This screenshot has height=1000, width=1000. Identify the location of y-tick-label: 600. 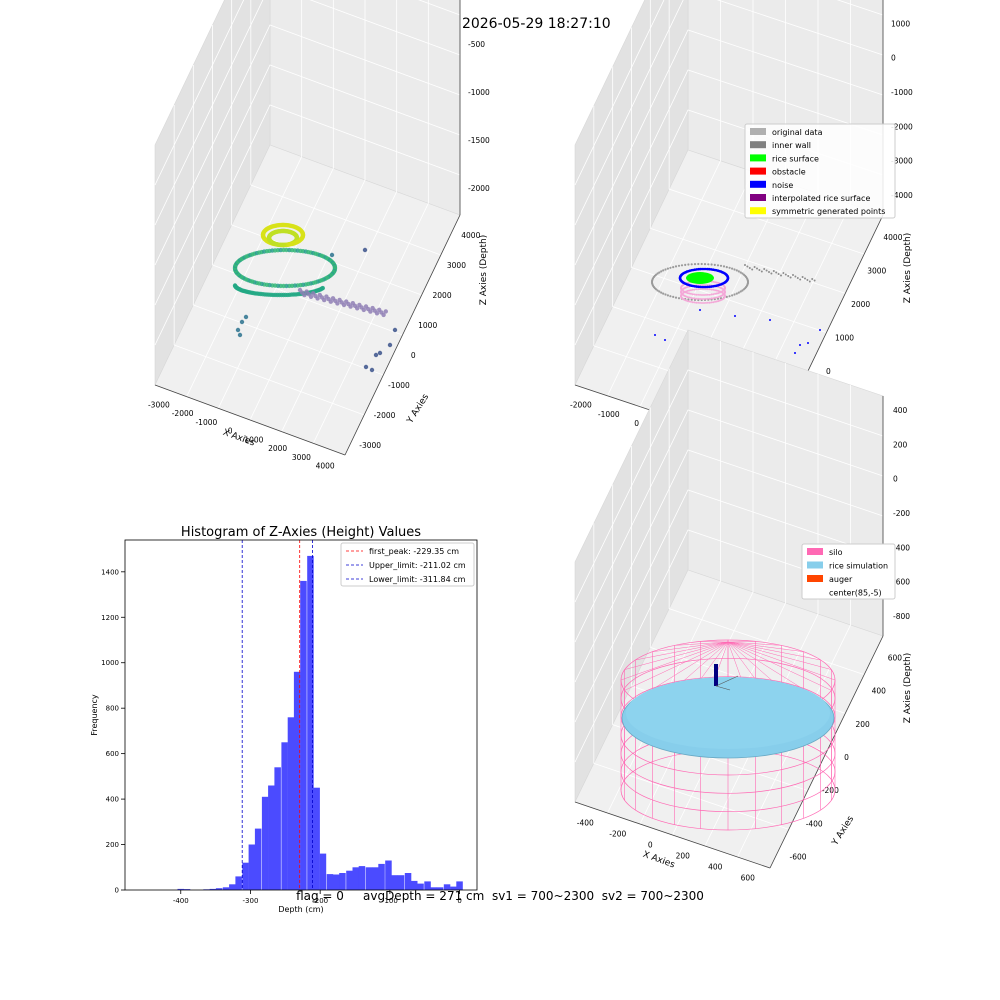
(112, 754).